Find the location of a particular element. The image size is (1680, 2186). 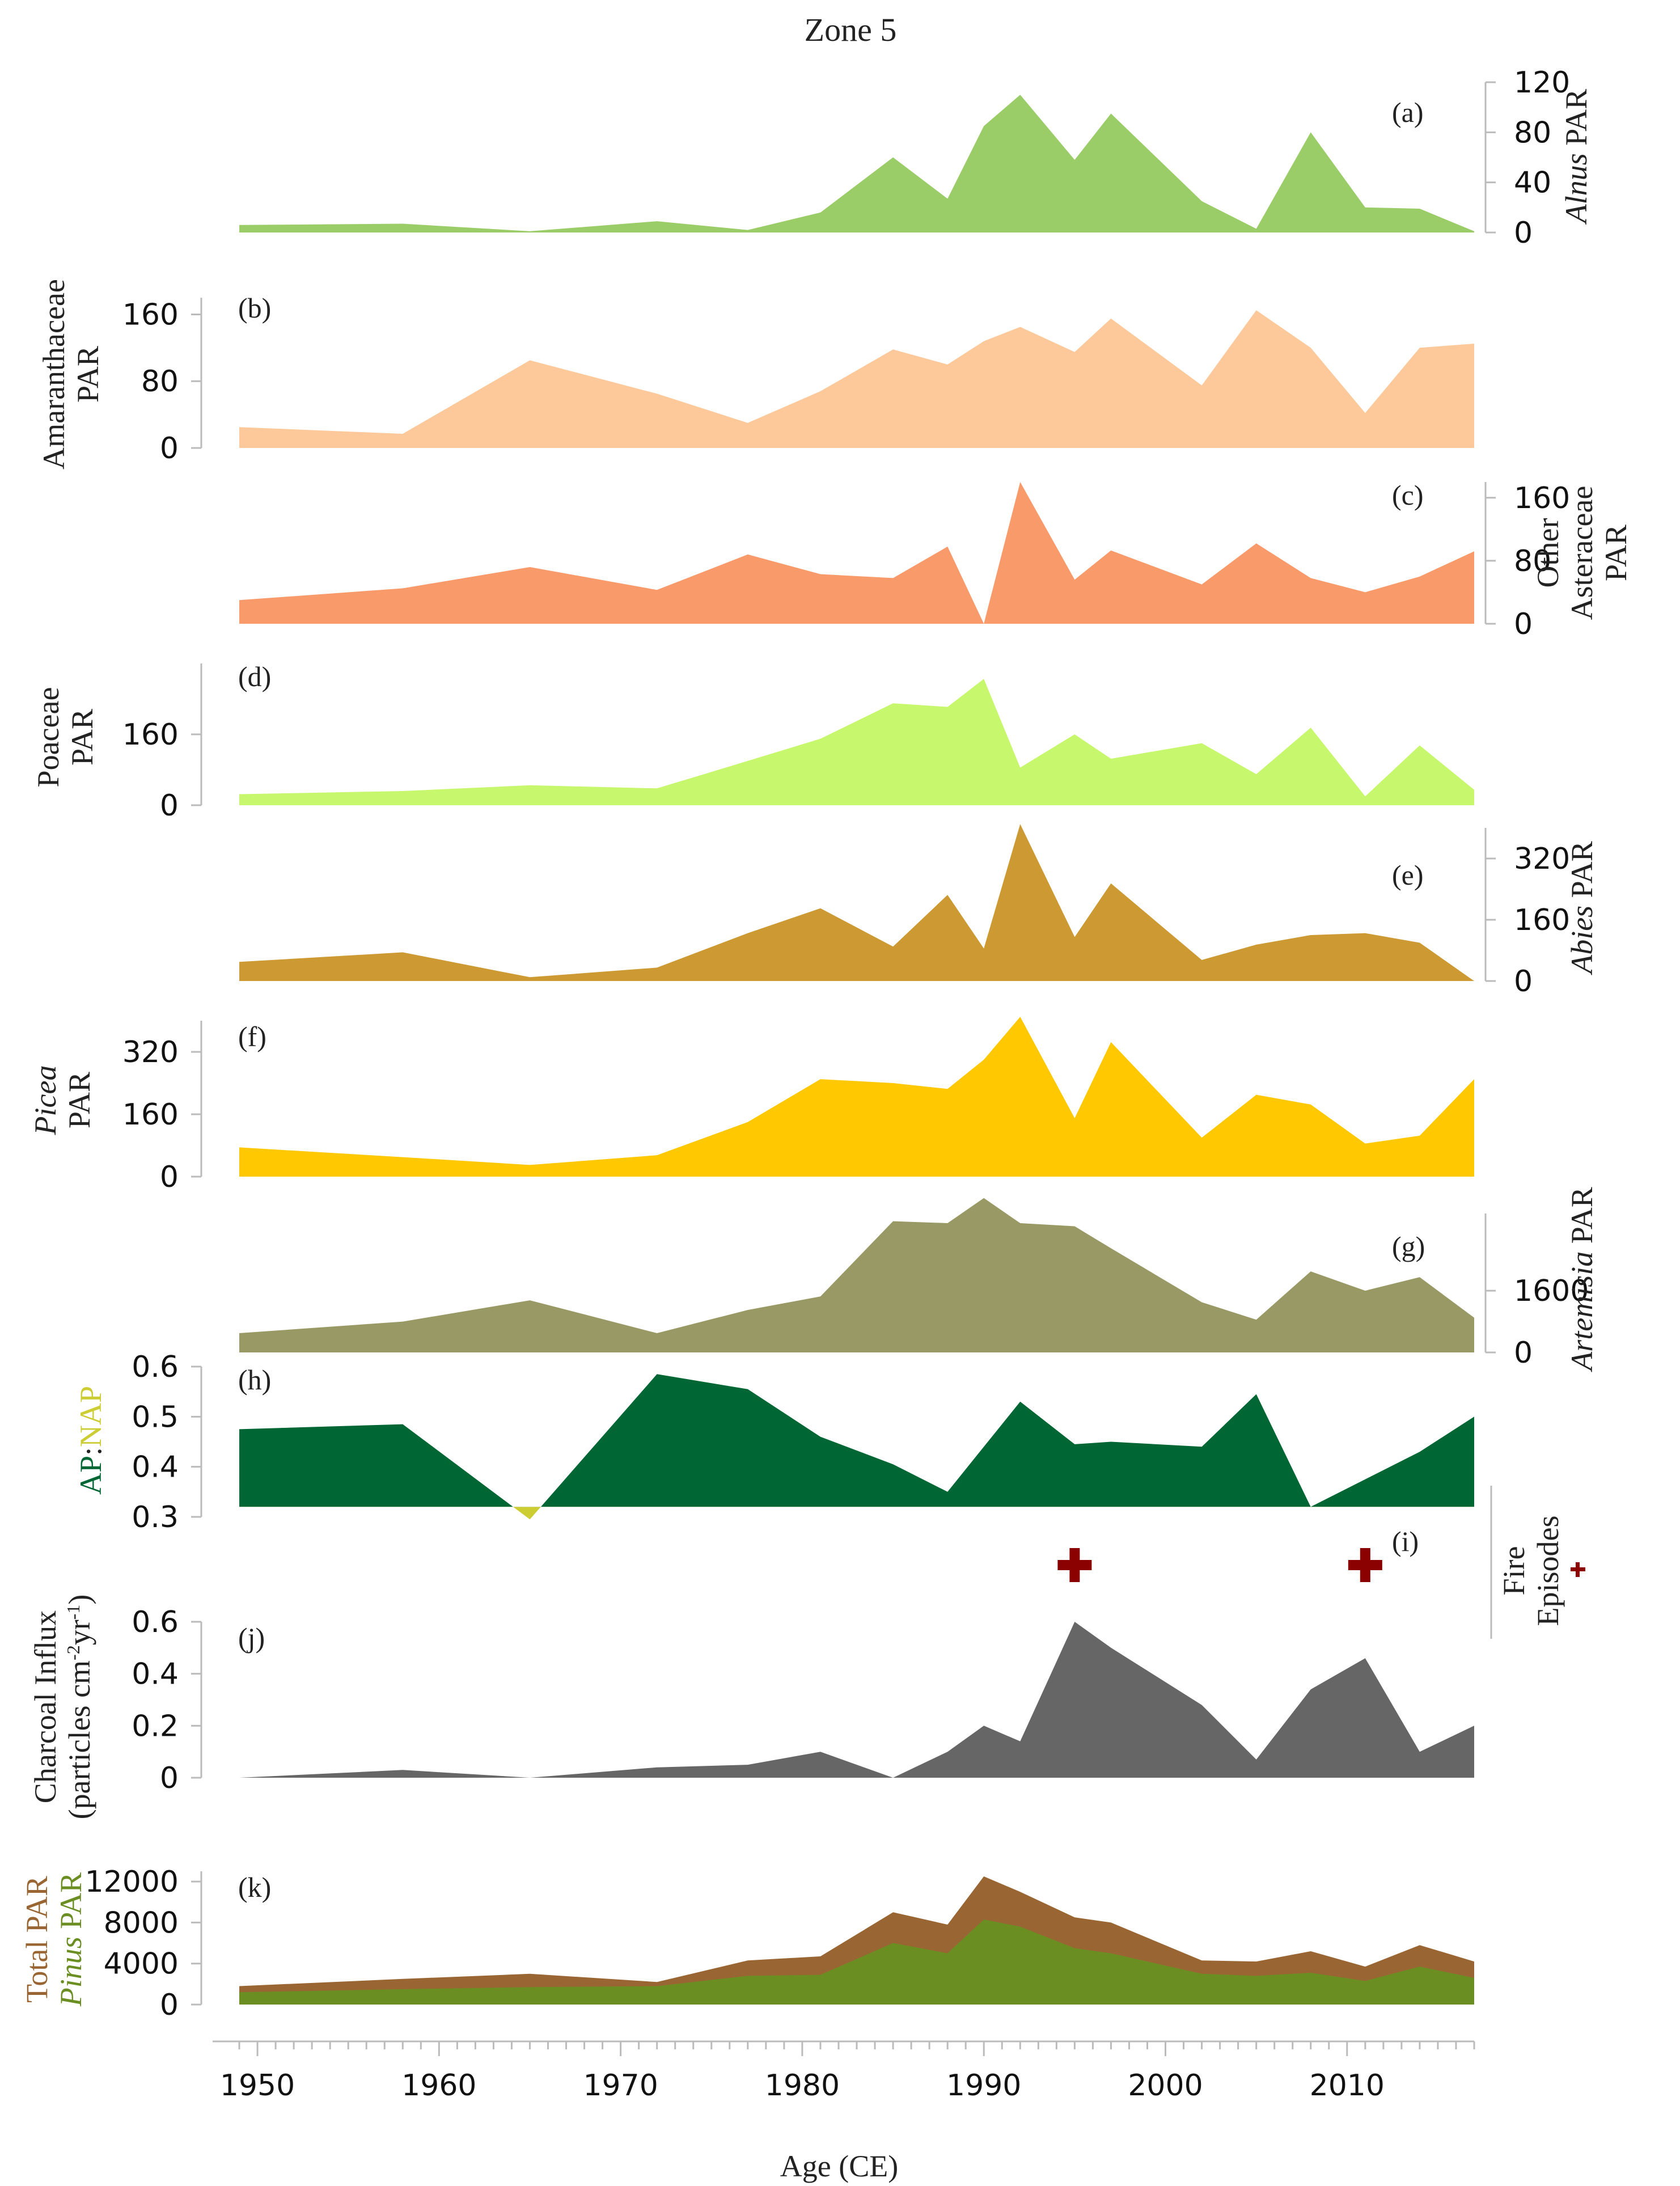

y-axis-label-part: Other is located at coordinates (1548, 553).